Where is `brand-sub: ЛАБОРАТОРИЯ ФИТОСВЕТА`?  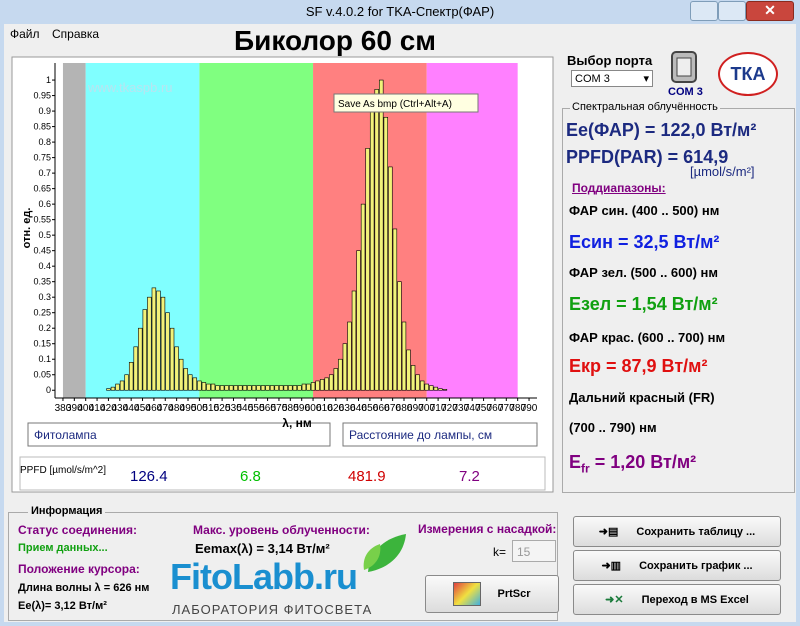
brand-sub: ЛАБОРАТОРИЯ ФИТОСВЕТА is located at coordinates (272, 609).